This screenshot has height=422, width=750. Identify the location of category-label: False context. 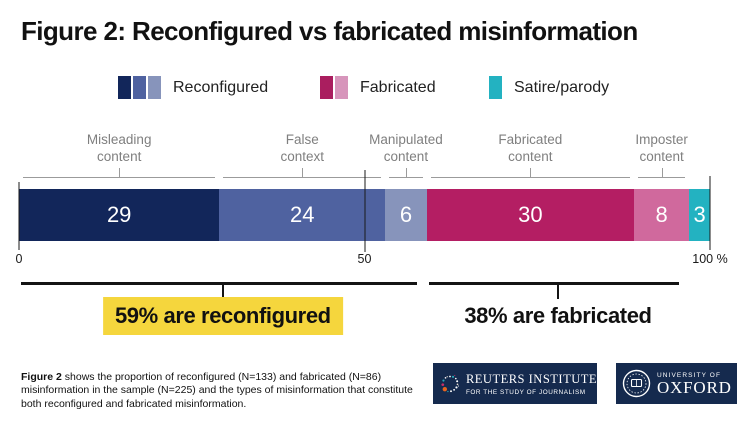
(302, 148).